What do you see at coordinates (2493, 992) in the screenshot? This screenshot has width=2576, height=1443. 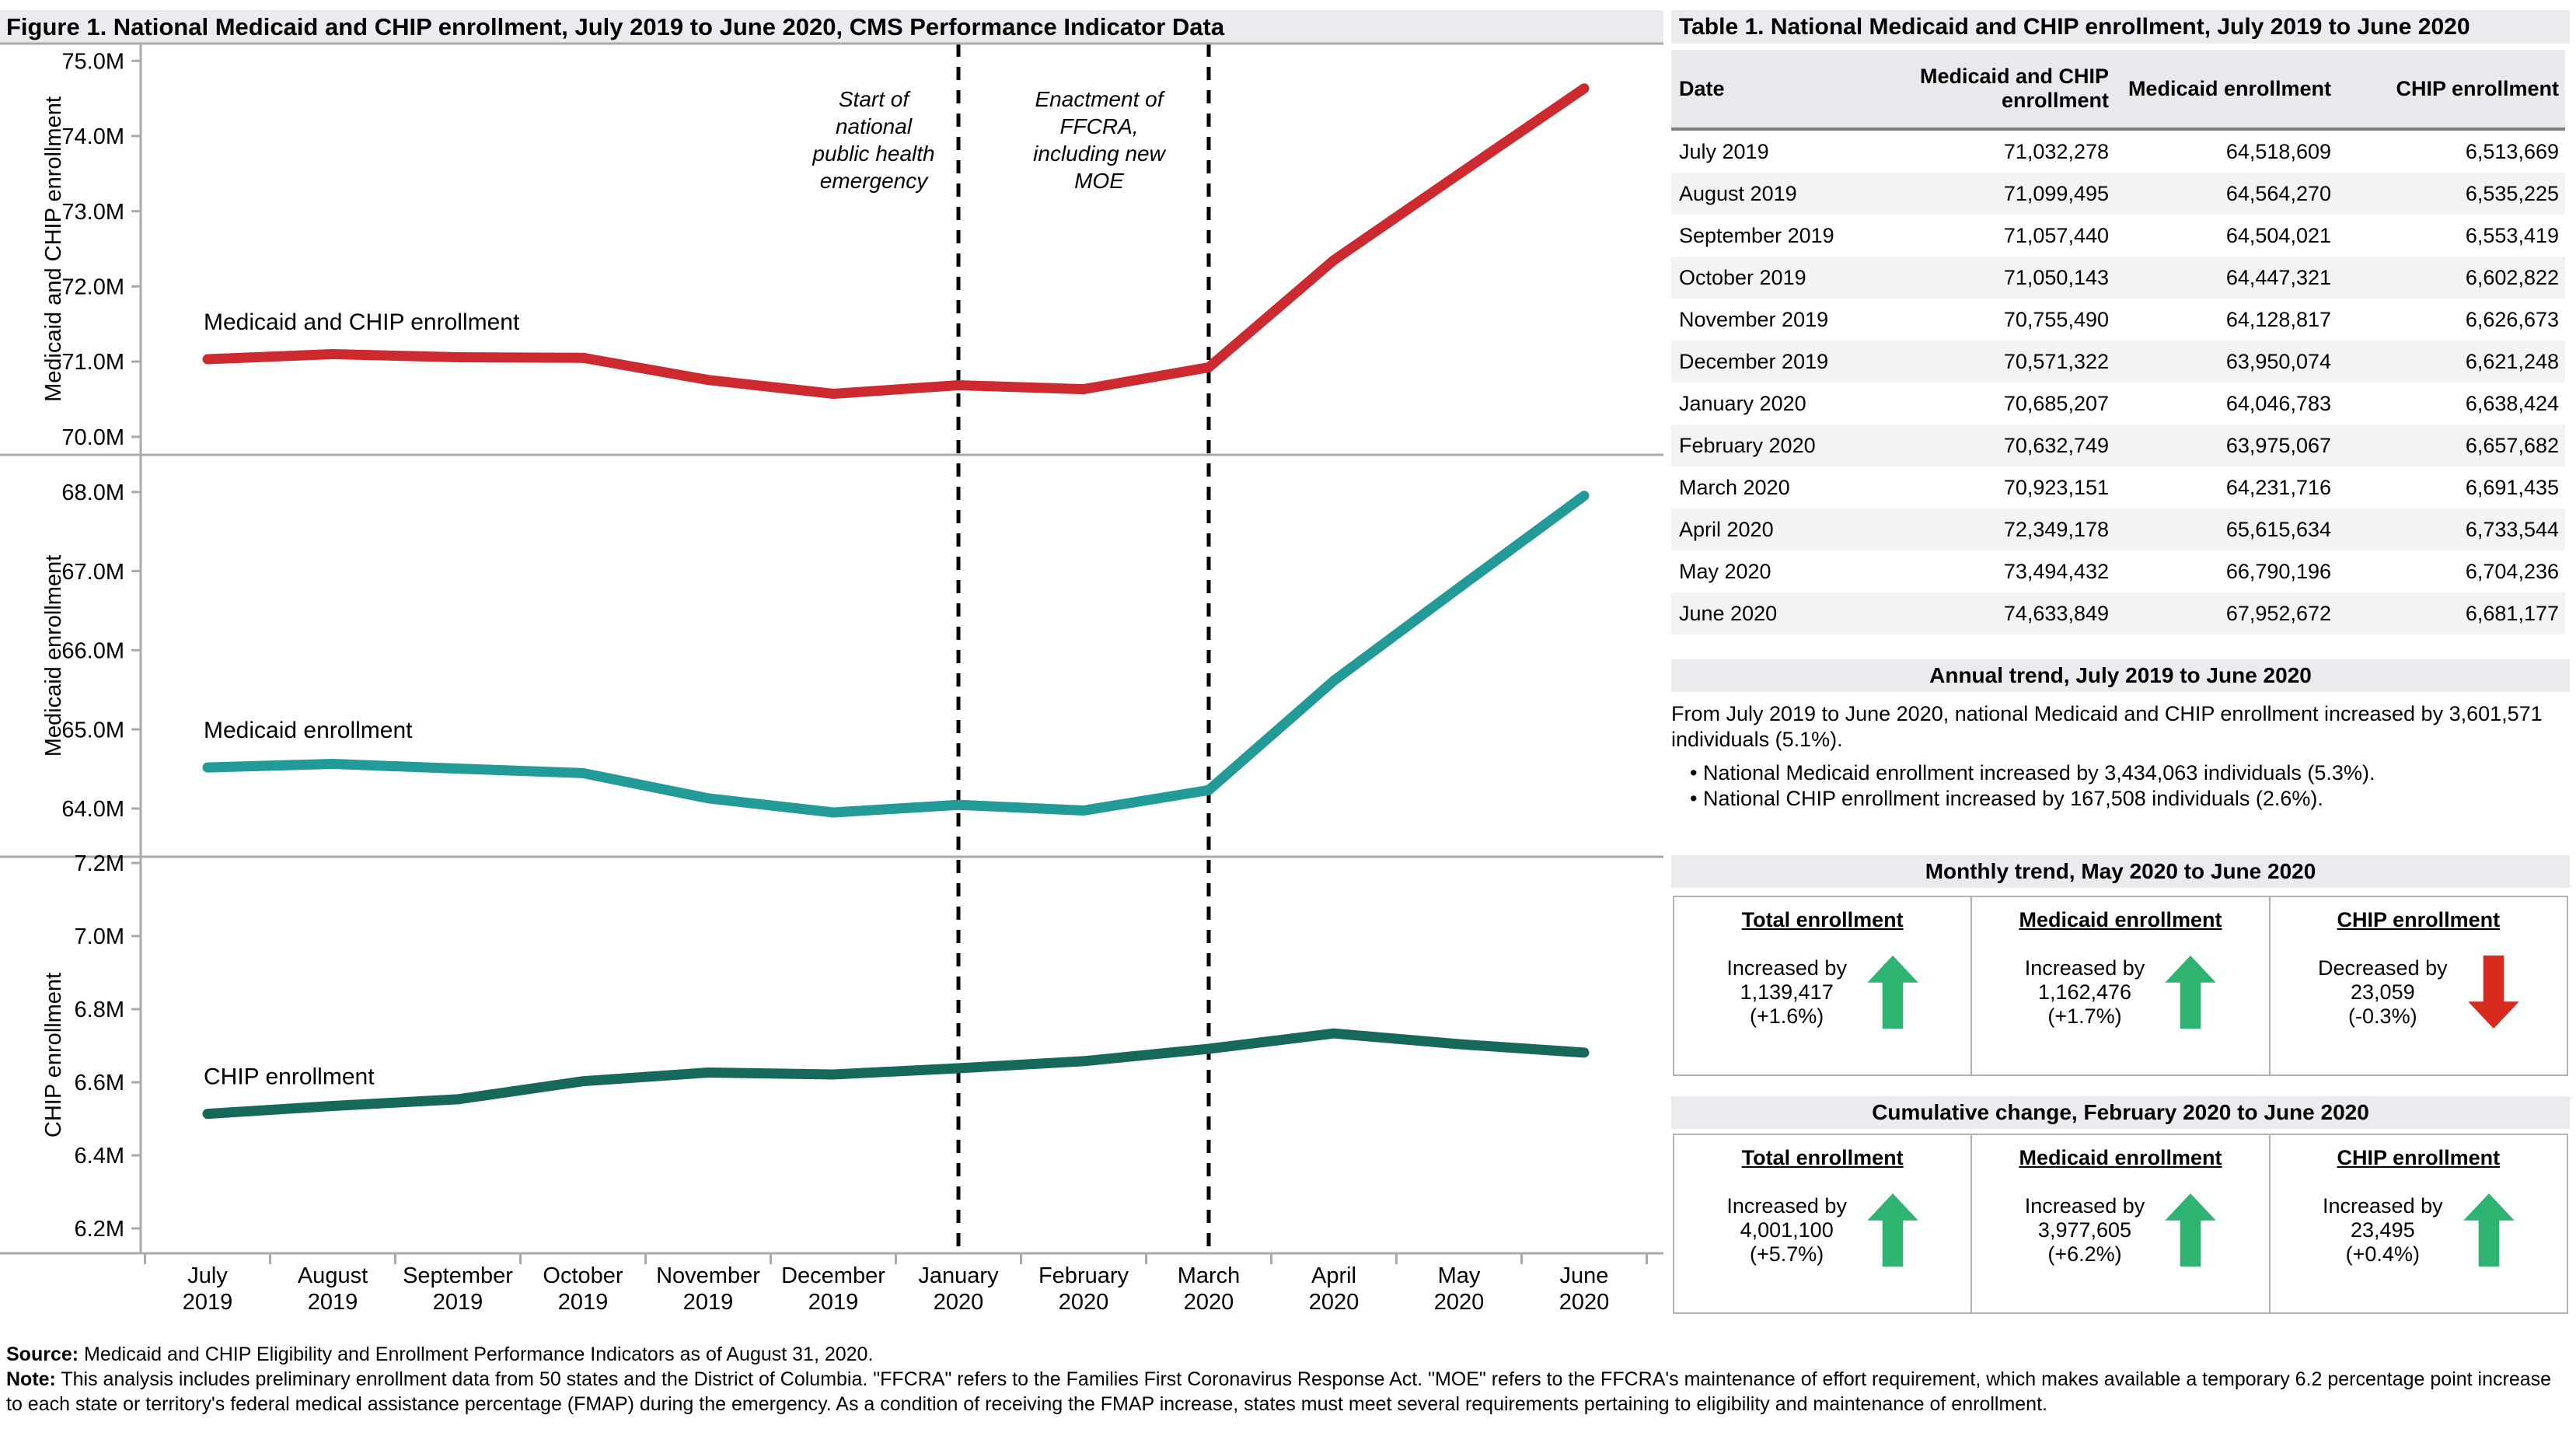 I see `down-arrow-icon` at bounding box center [2493, 992].